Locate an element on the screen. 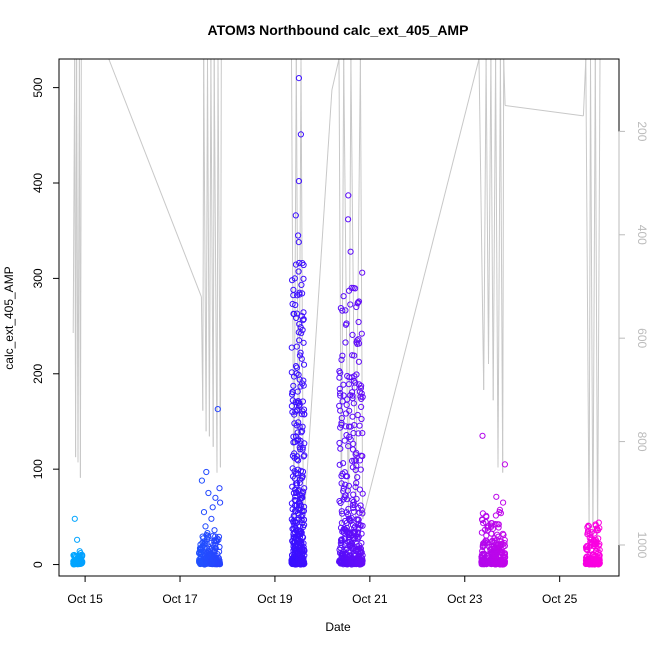 Image resolution: width=650 pixels, height=650 pixels. secondary-y-tick-label: 400 is located at coordinates (642, 235).